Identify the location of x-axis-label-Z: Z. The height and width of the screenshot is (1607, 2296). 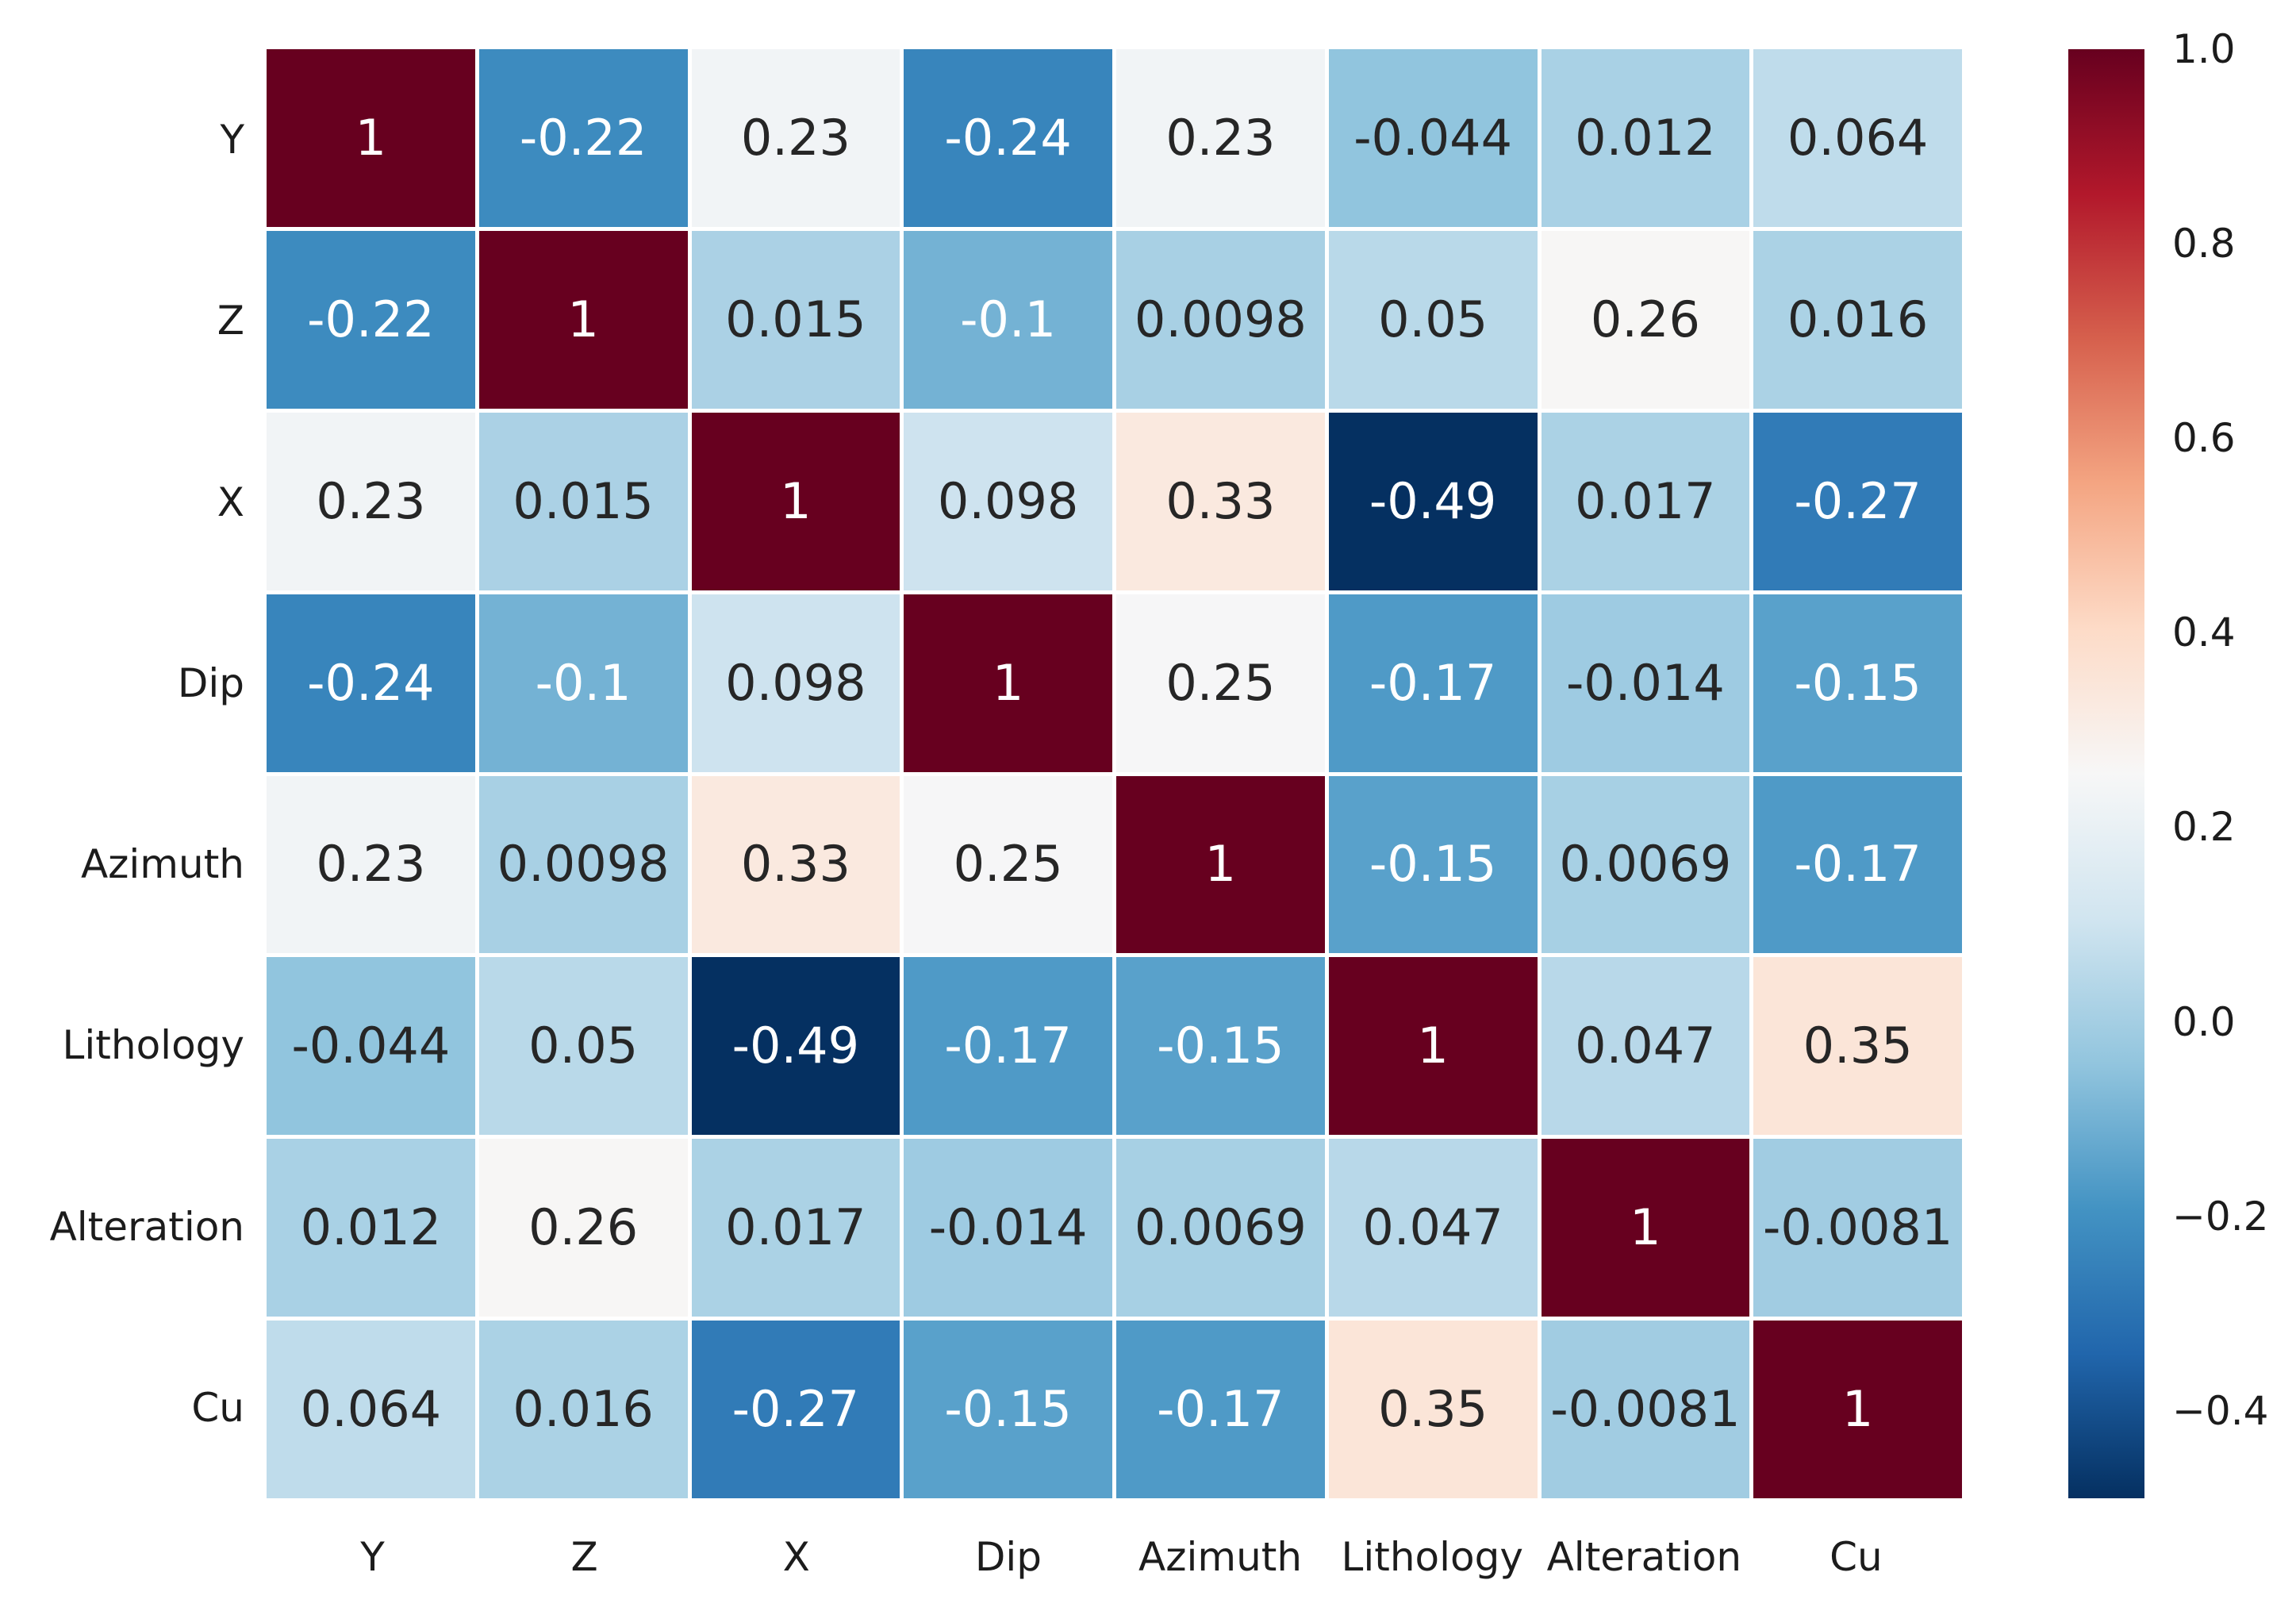
(584, 1557).